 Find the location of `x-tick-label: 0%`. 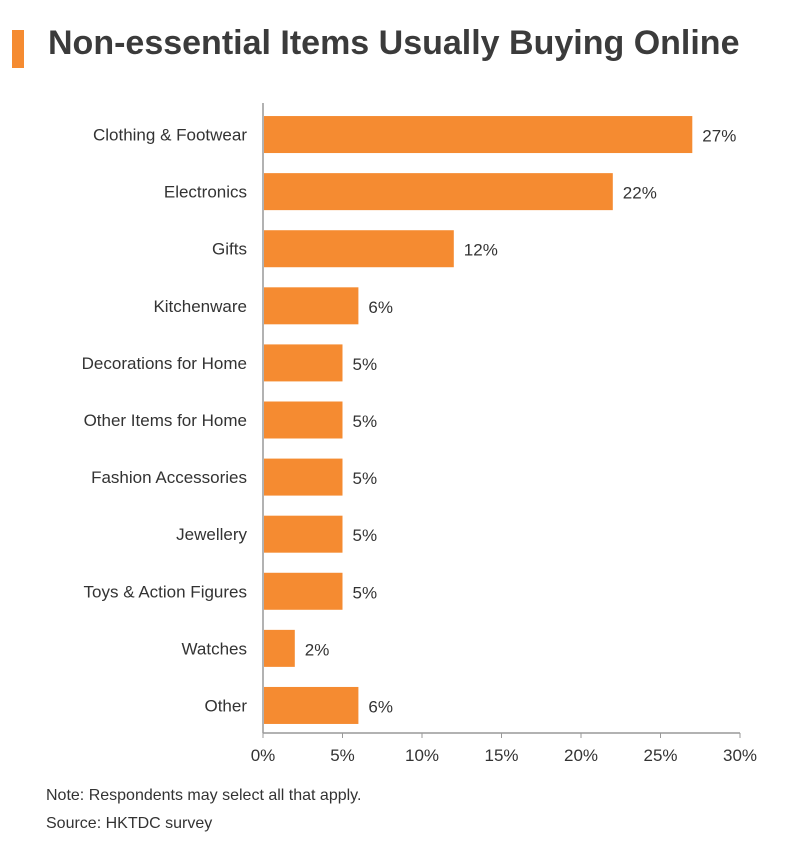

x-tick-label: 0% is located at coordinates (263, 755).